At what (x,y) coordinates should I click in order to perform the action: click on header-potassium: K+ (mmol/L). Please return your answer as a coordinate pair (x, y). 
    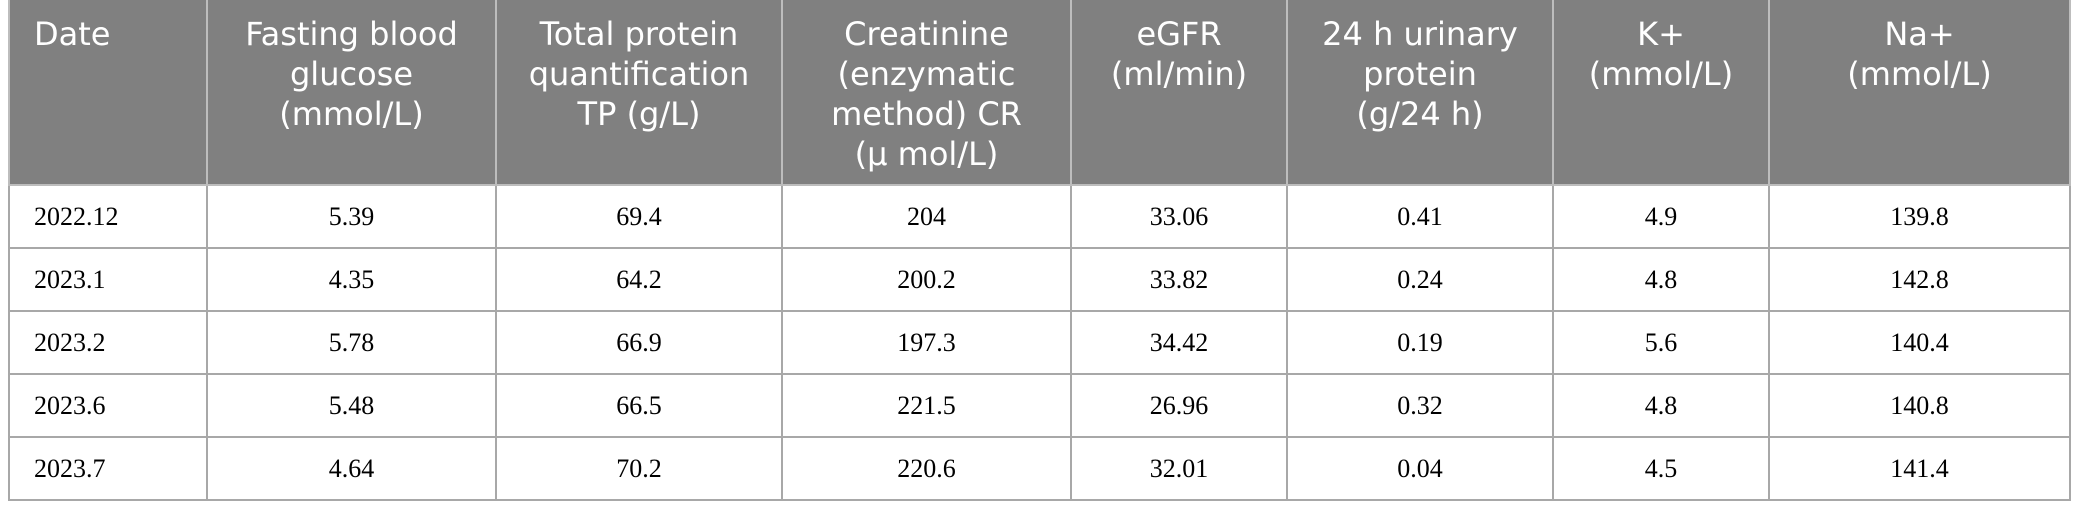
    Looking at the image, I should click on (1661, 93).